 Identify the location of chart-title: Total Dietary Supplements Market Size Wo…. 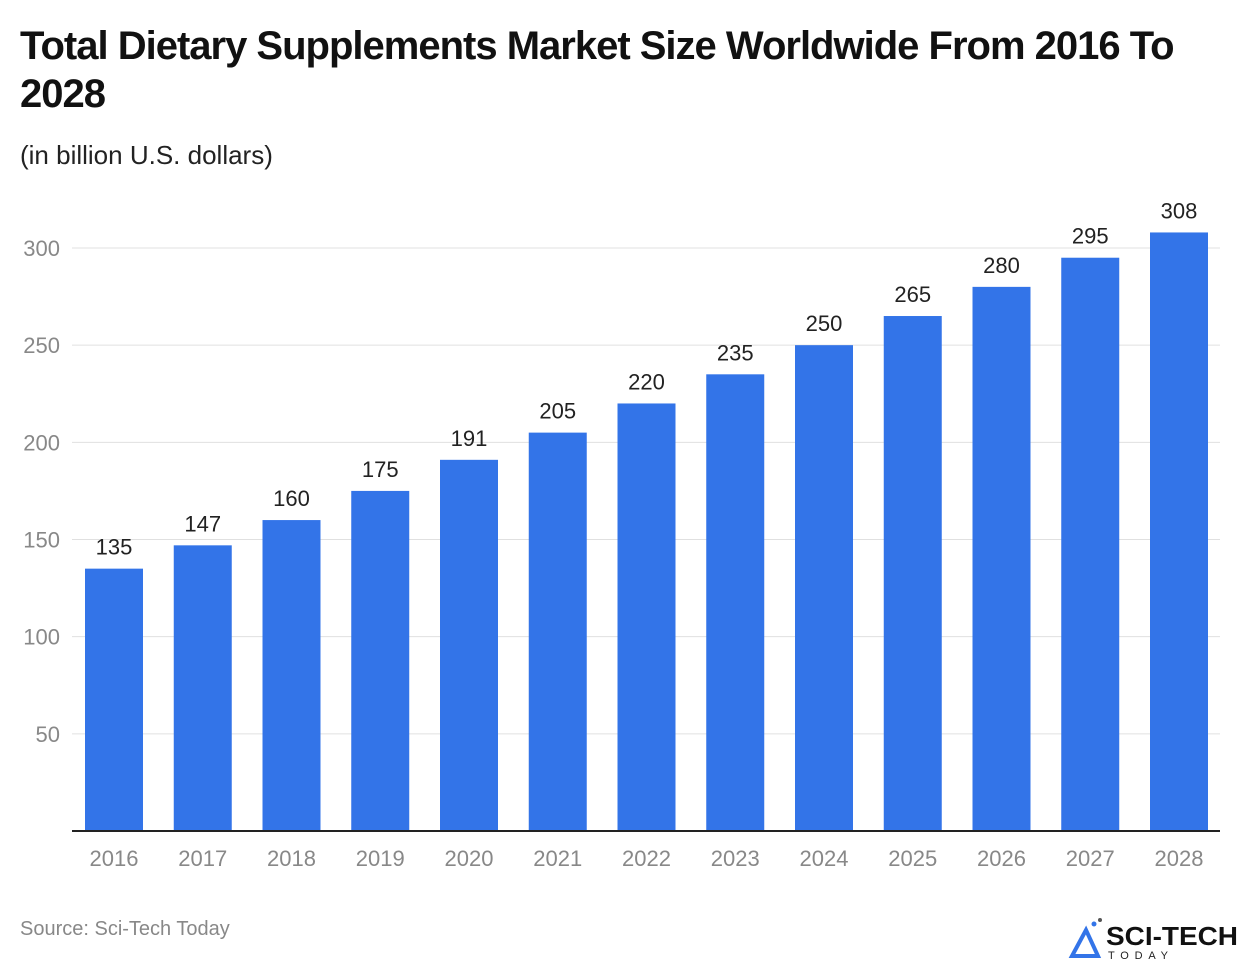
(597, 70).